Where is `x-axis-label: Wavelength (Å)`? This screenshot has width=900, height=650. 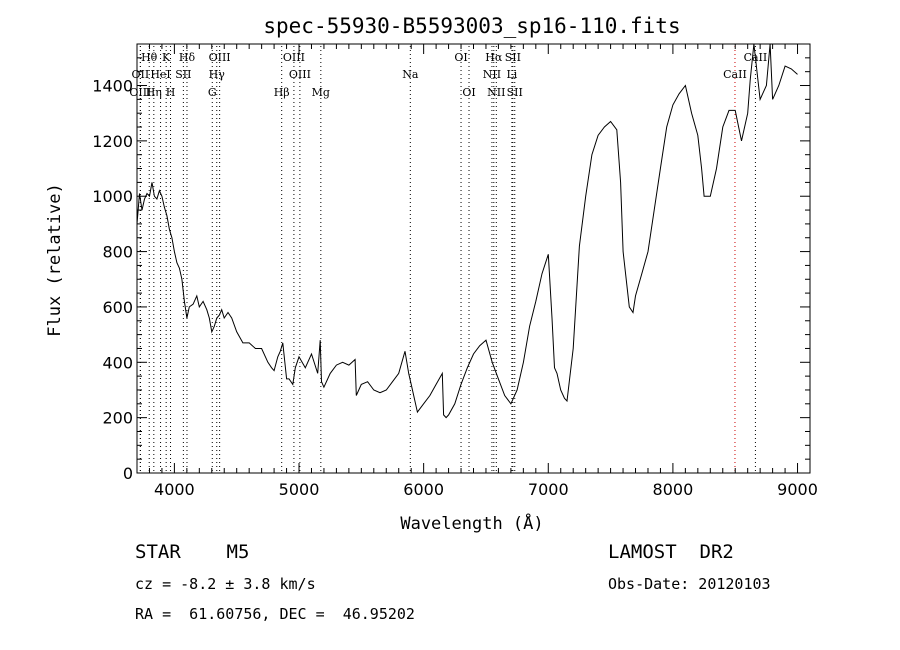
x-axis-label: Wavelength (Å) is located at coordinates (471, 523).